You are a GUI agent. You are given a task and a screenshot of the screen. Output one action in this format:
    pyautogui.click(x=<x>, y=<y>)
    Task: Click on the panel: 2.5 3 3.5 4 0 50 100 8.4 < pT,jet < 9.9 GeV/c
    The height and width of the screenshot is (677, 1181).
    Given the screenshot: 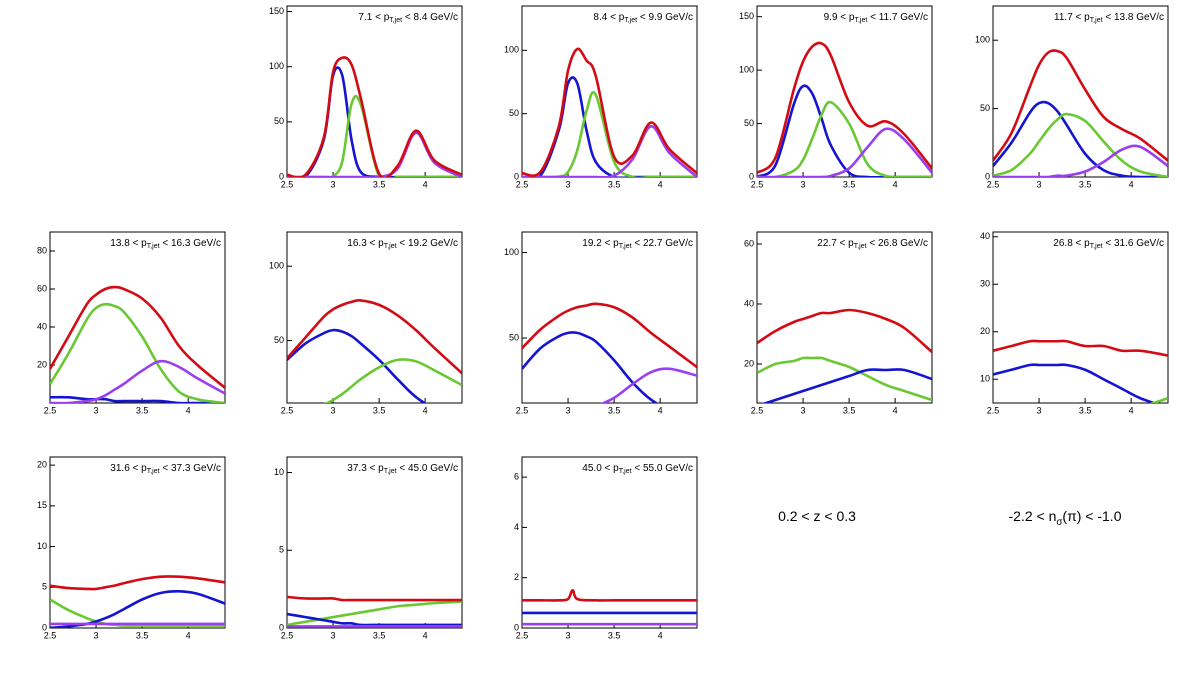 What is the action you would take?
    pyautogui.click(x=601, y=97)
    